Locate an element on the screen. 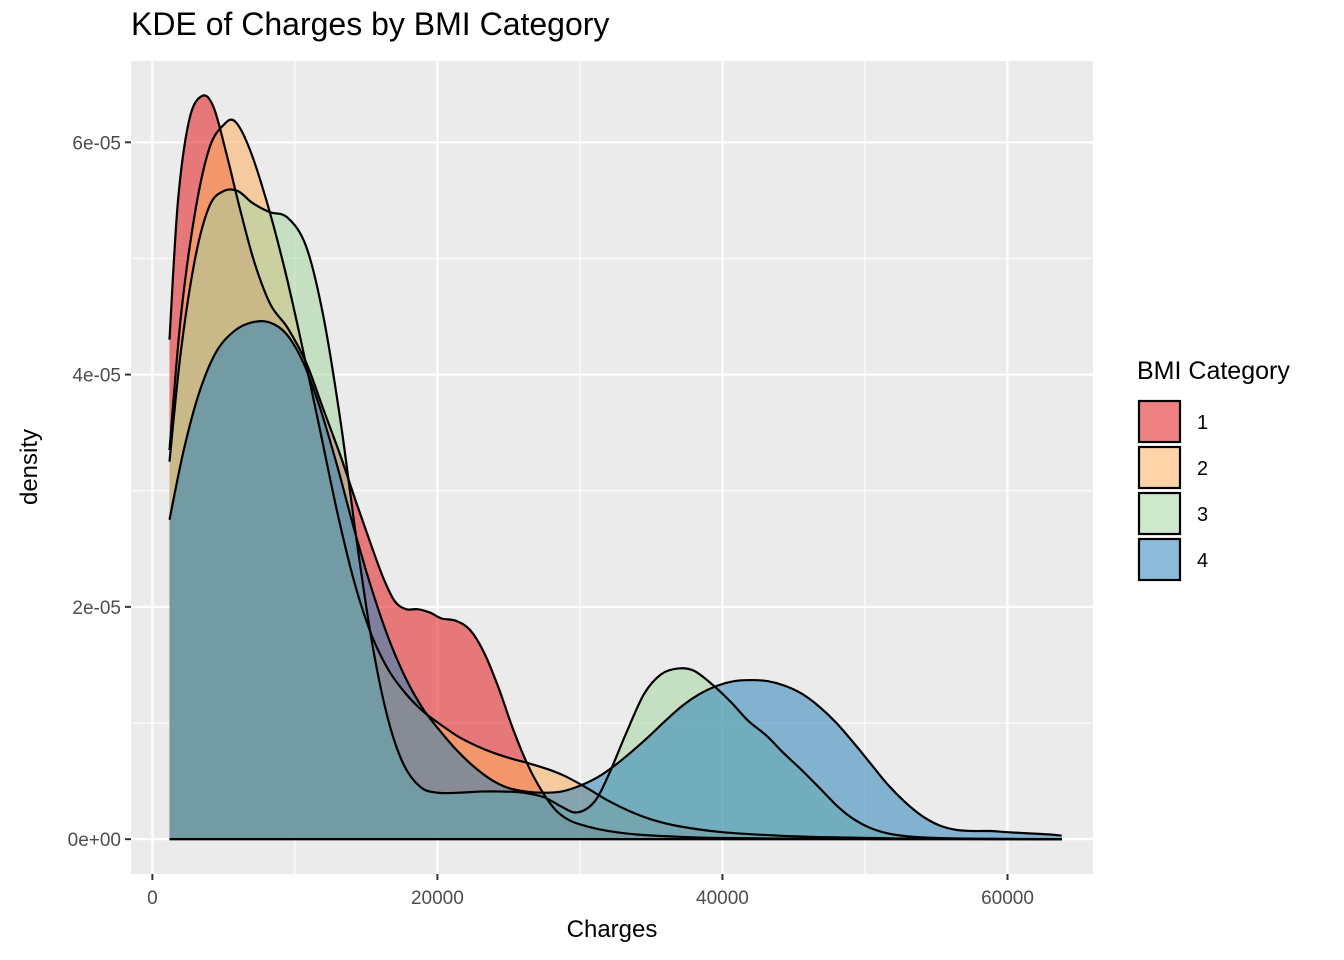  x-tick-label: 20000 is located at coordinates (437, 898).